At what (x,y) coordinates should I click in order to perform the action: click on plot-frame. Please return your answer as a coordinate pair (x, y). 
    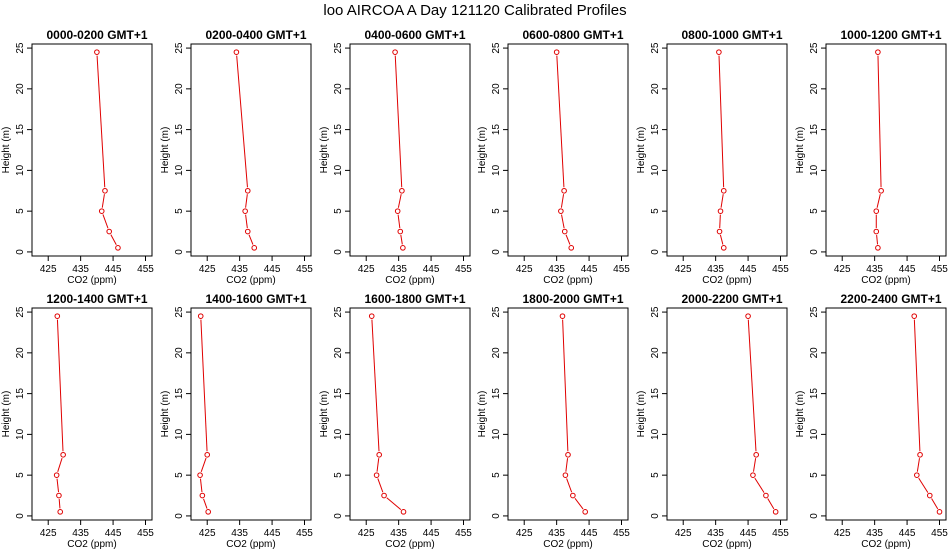
    Looking at the image, I should click on (251, 414).